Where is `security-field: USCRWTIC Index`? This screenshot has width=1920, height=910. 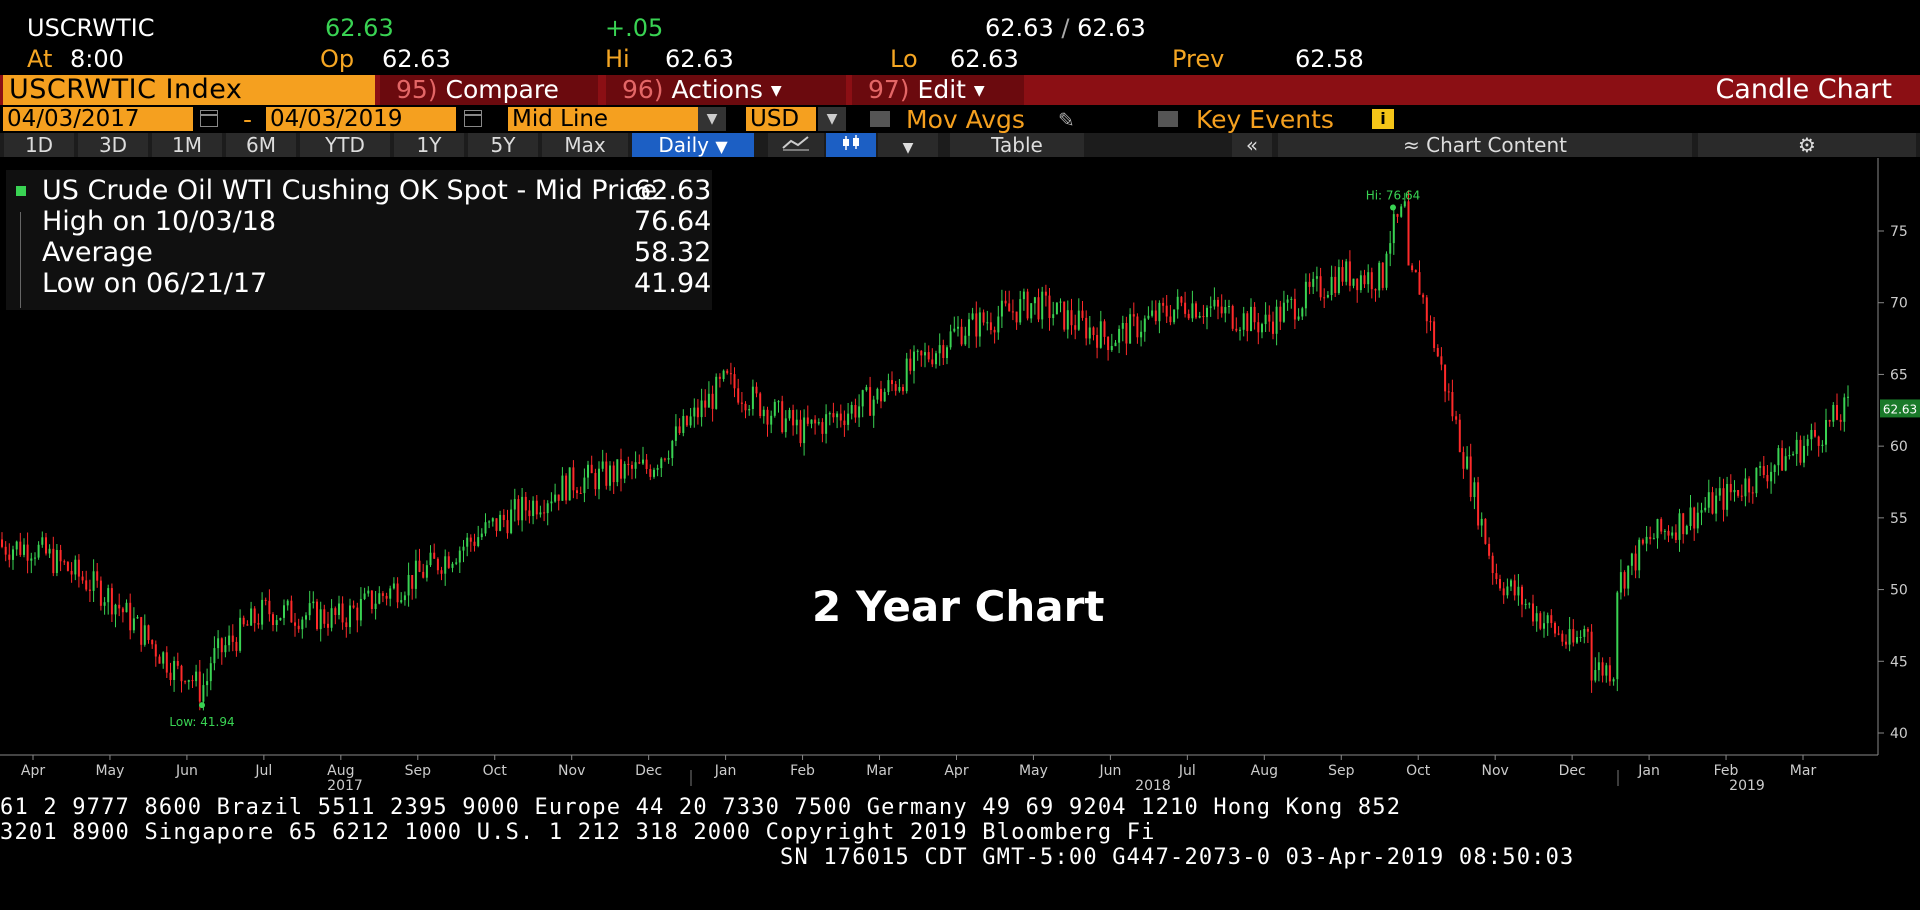 security-field: USCRWTIC Index is located at coordinates (189, 90).